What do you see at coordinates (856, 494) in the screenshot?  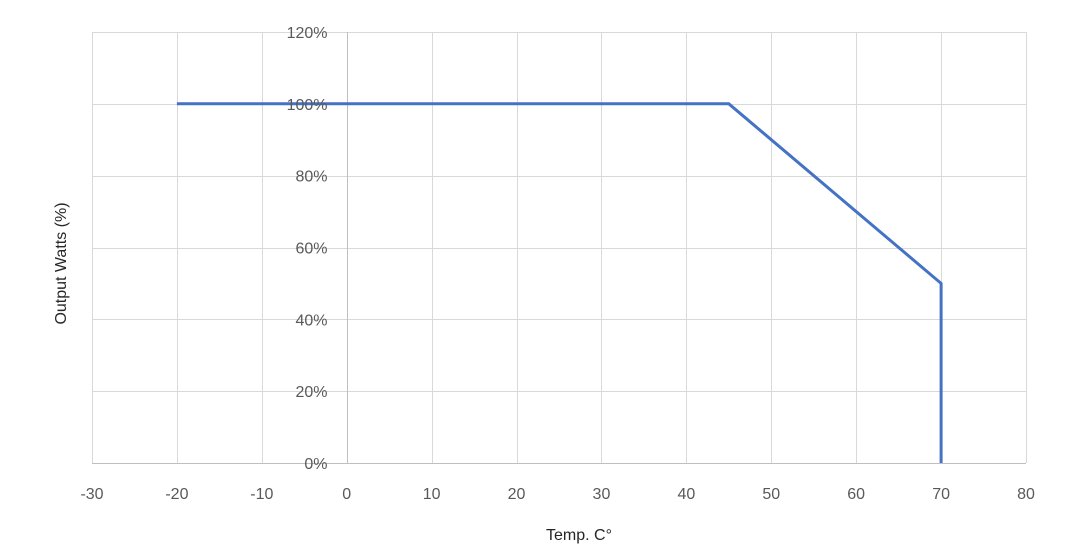 I see `x-tick-label: 60` at bounding box center [856, 494].